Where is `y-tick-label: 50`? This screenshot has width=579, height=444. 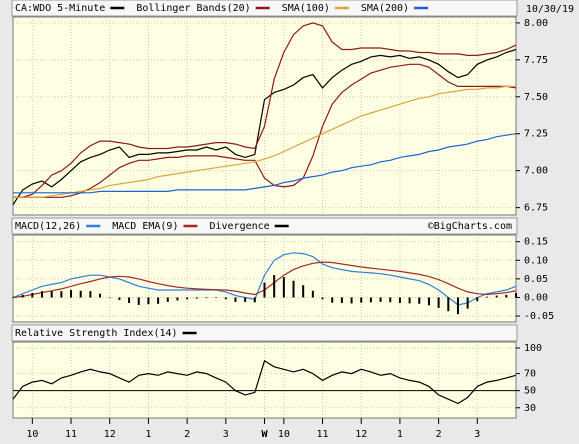
y-tick-label: 50 is located at coordinates (530, 391).